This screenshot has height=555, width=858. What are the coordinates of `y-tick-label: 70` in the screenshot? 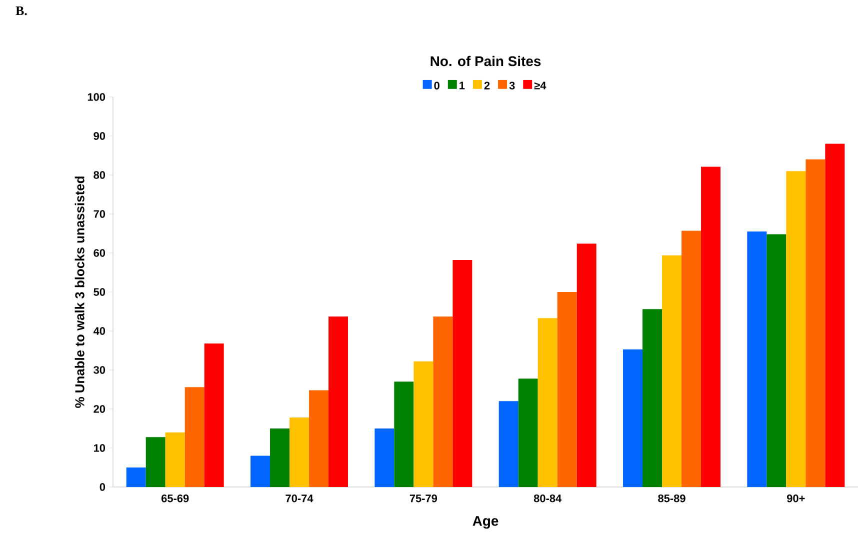 It's located at (100, 214).